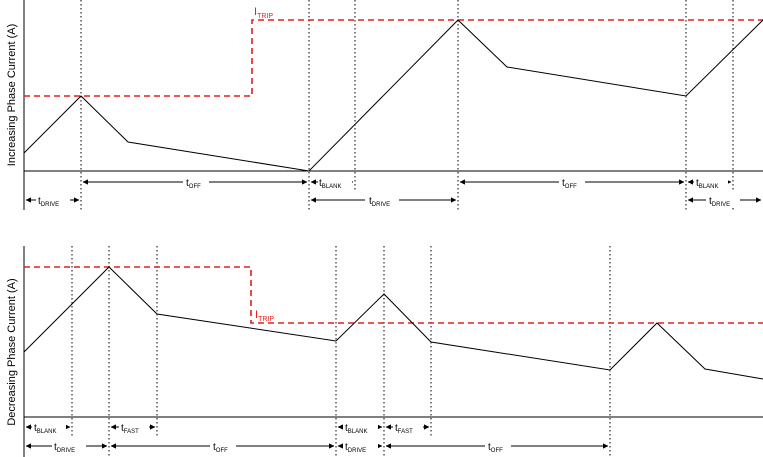  Describe the element at coordinates (356, 429) in the screenshot. I see `bottom-tblank2-label: tBLANK` at that location.